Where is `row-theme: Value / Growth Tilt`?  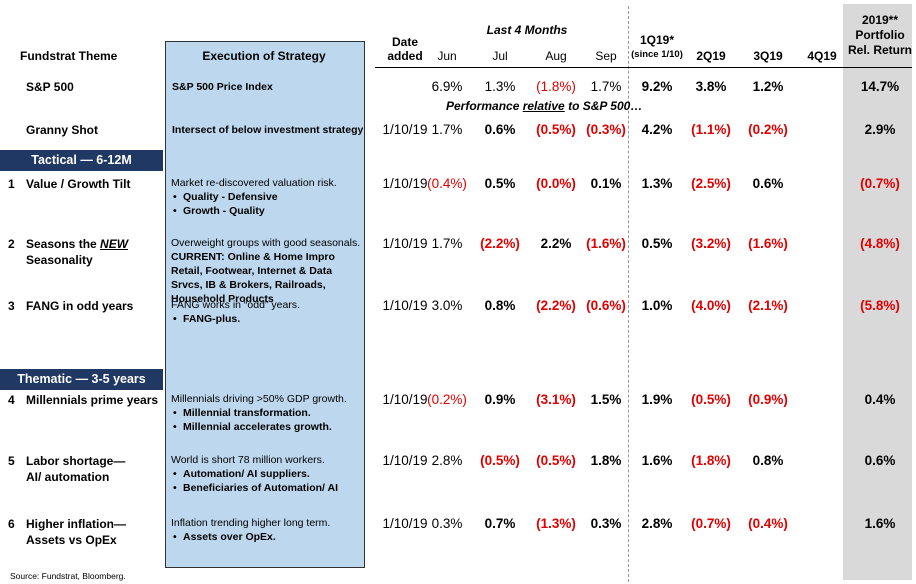
row-theme: Value / Growth Tilt is located at coordinates (78, 184).